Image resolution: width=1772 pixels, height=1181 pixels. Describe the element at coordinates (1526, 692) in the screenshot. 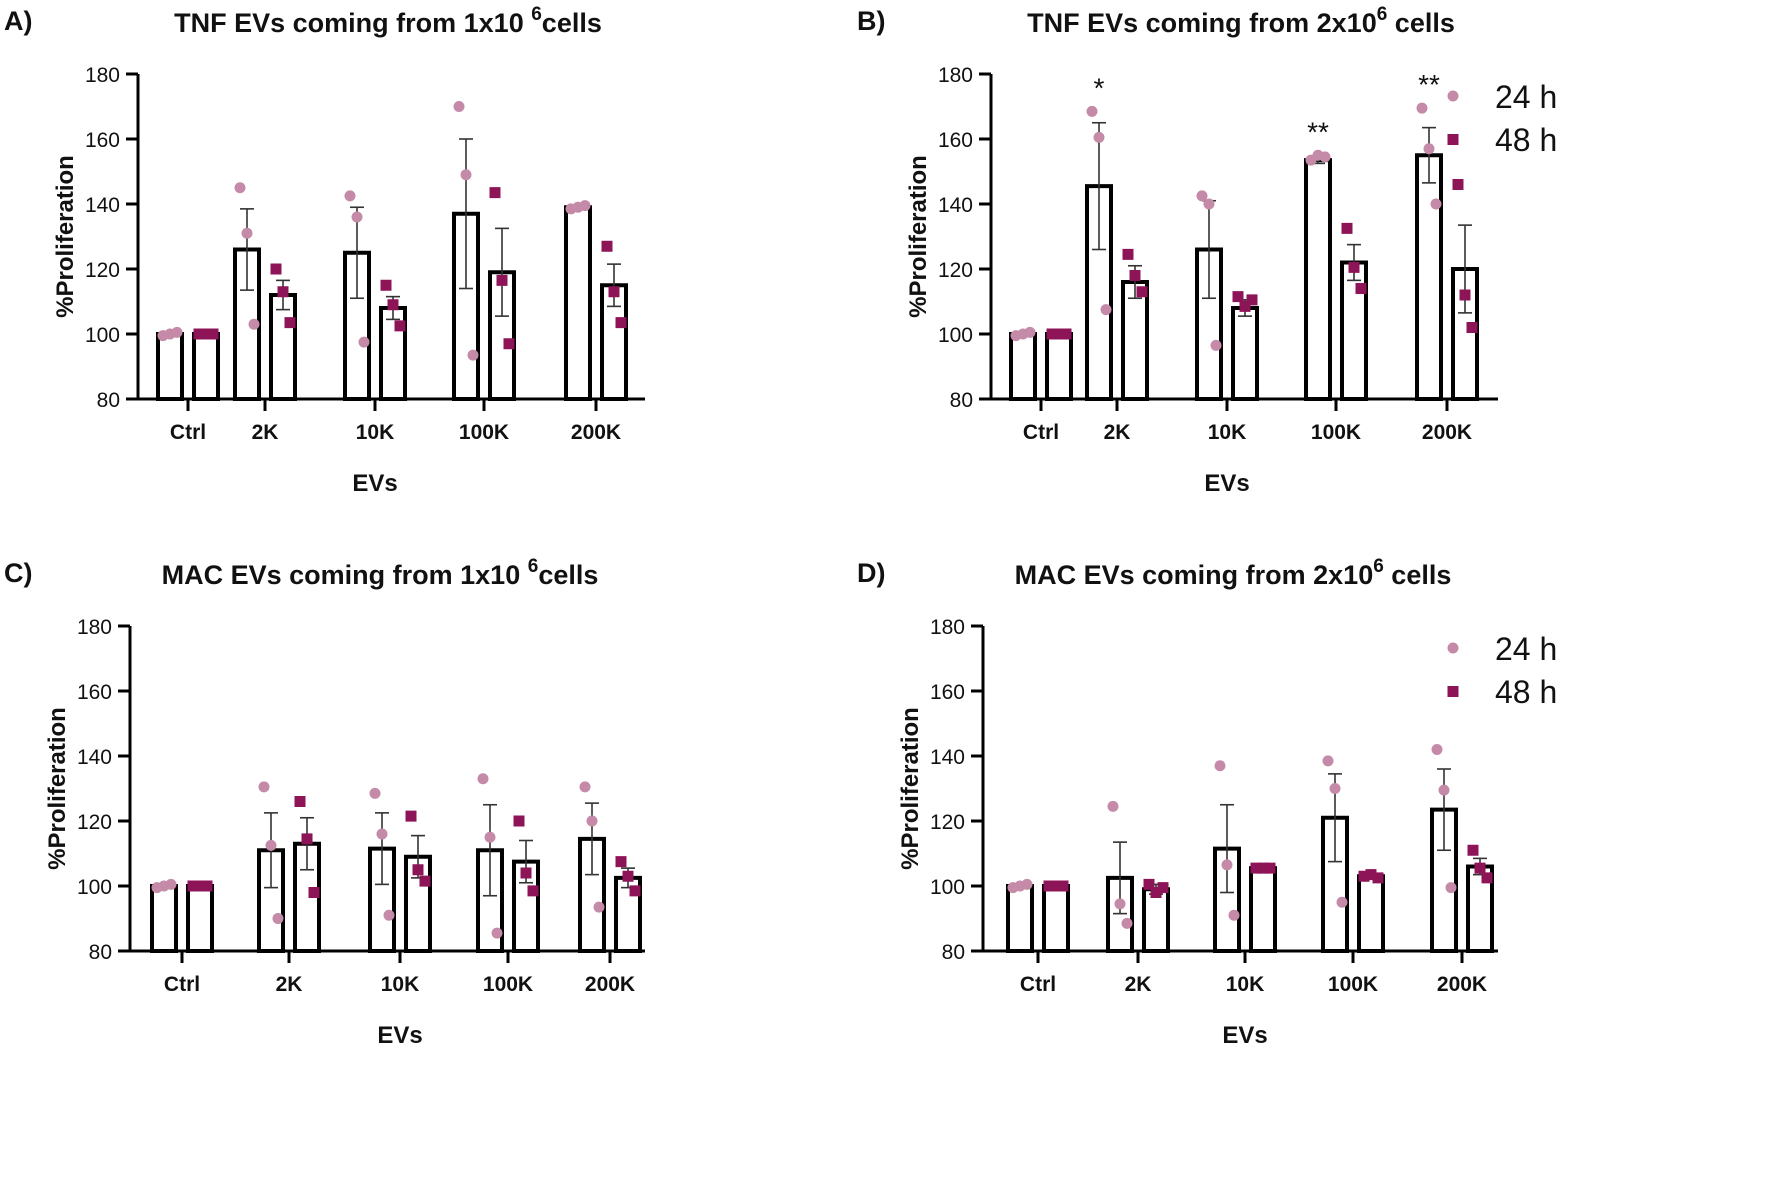

I see `legend-label-48h: 48 h` at that location.